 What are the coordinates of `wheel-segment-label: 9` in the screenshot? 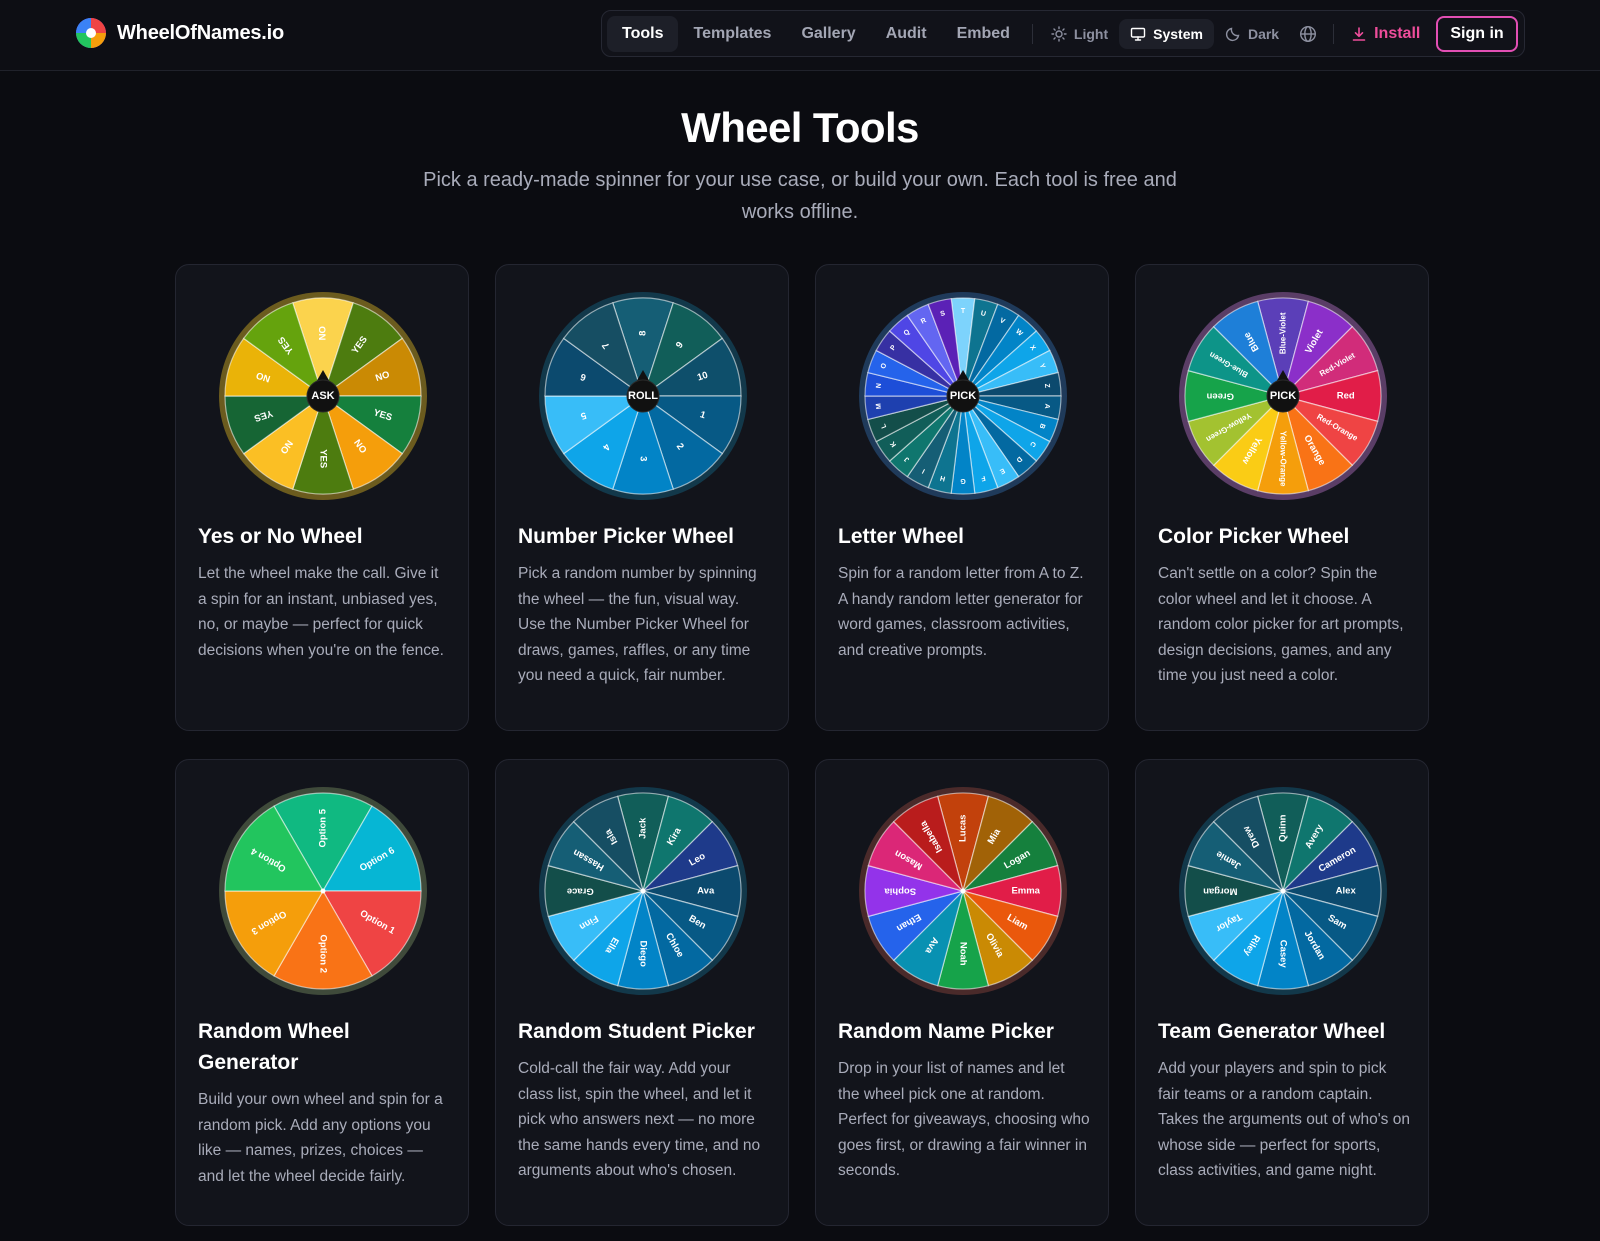 It's located at (680, 345).